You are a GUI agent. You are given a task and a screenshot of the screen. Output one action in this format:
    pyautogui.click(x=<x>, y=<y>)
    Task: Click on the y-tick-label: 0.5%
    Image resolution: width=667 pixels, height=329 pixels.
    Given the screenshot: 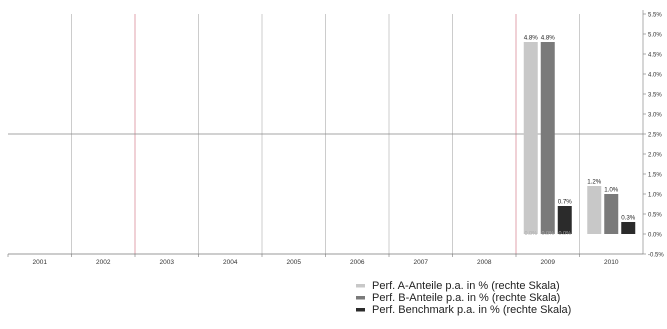 What is the action you would take?
    pyautogui.click(x=655, y=216)
    